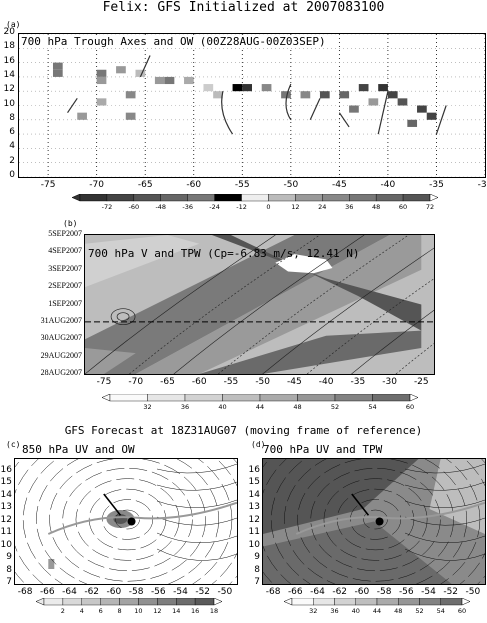 This screenshot has width=487, height=623. I want to click on colorbar-label: 32, so click(147, 407).